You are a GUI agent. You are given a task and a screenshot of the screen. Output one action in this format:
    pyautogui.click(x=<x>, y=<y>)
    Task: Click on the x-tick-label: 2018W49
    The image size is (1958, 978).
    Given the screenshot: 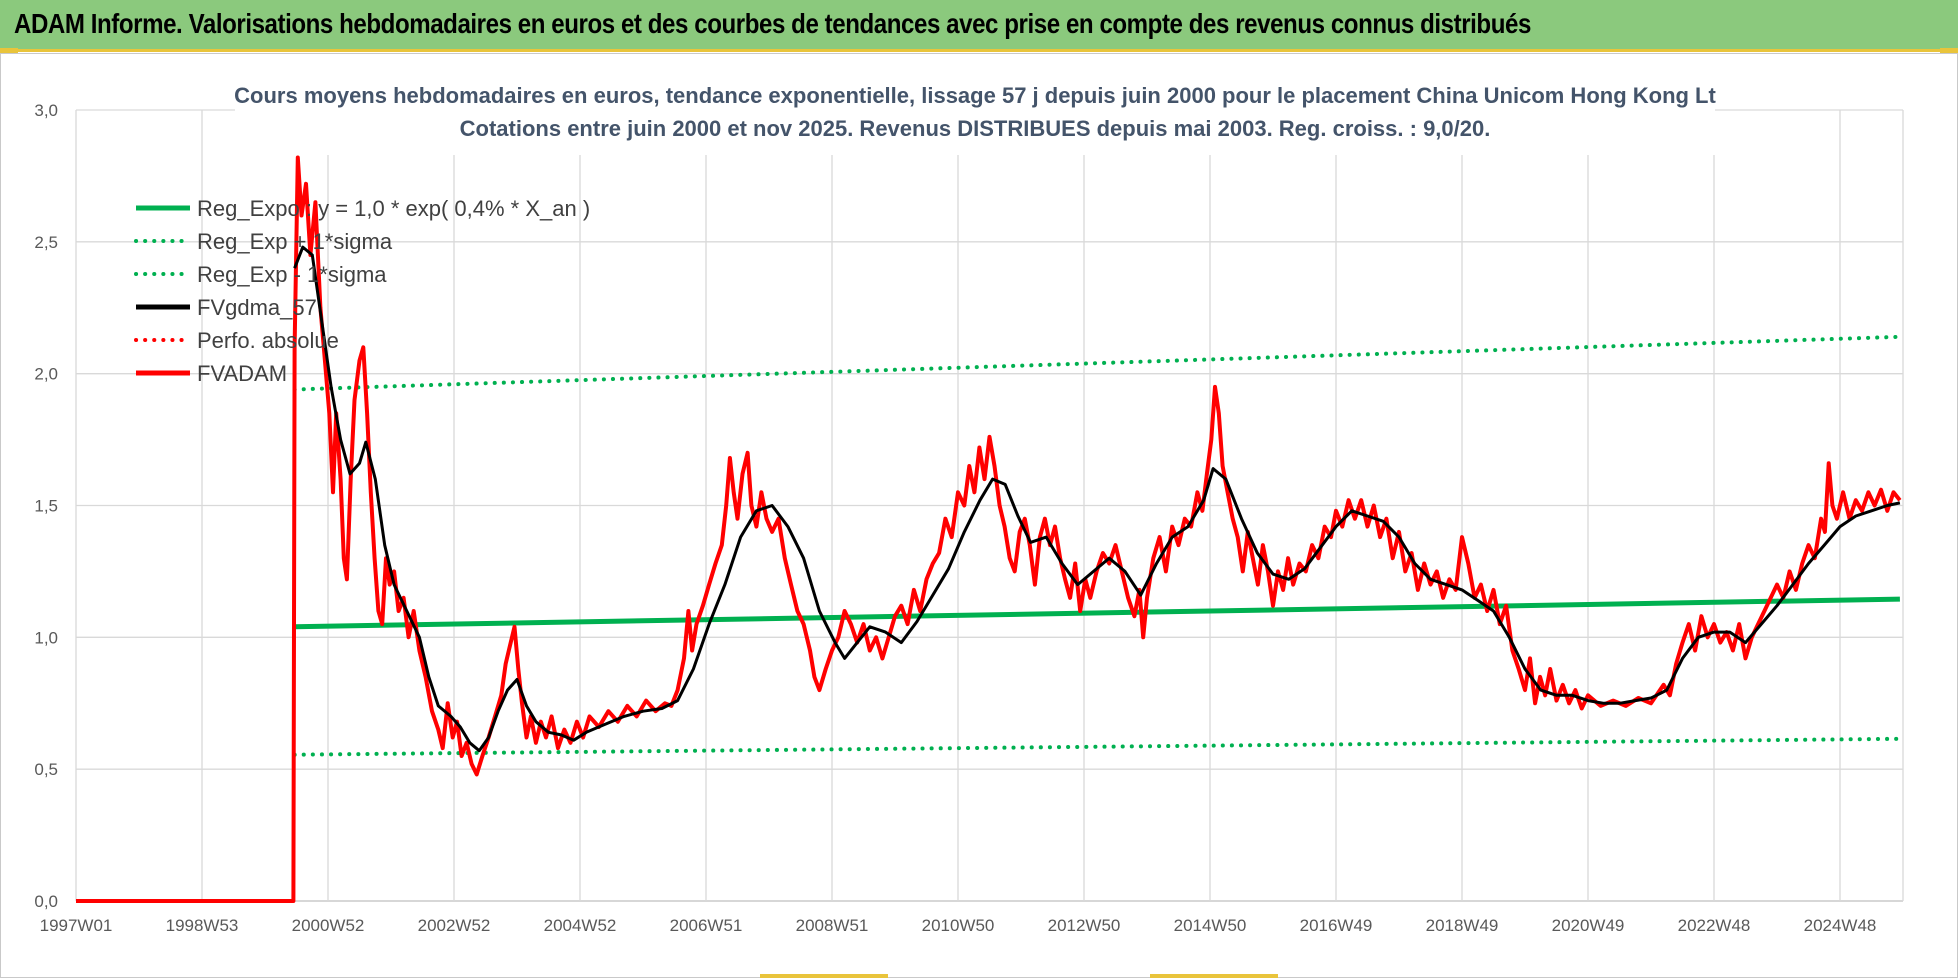 What is the action you would take?
    pyautogui.click(x=1462, y=925)
    